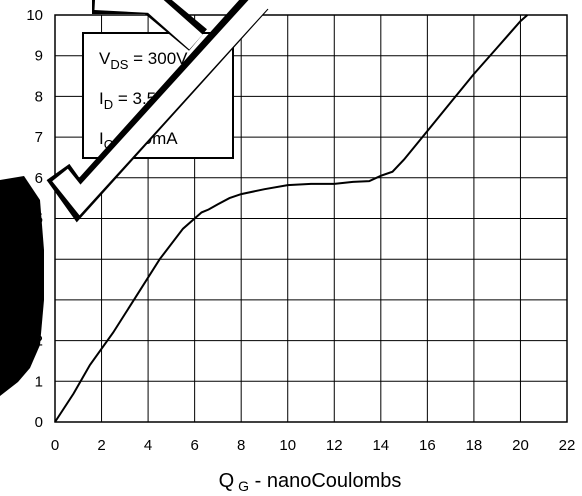 This screenshot has width=582, height=496. I want to click on x-tick-labels: 0 2 4 6 8 10 12 14 16 18 20 22, so click(313, 445).